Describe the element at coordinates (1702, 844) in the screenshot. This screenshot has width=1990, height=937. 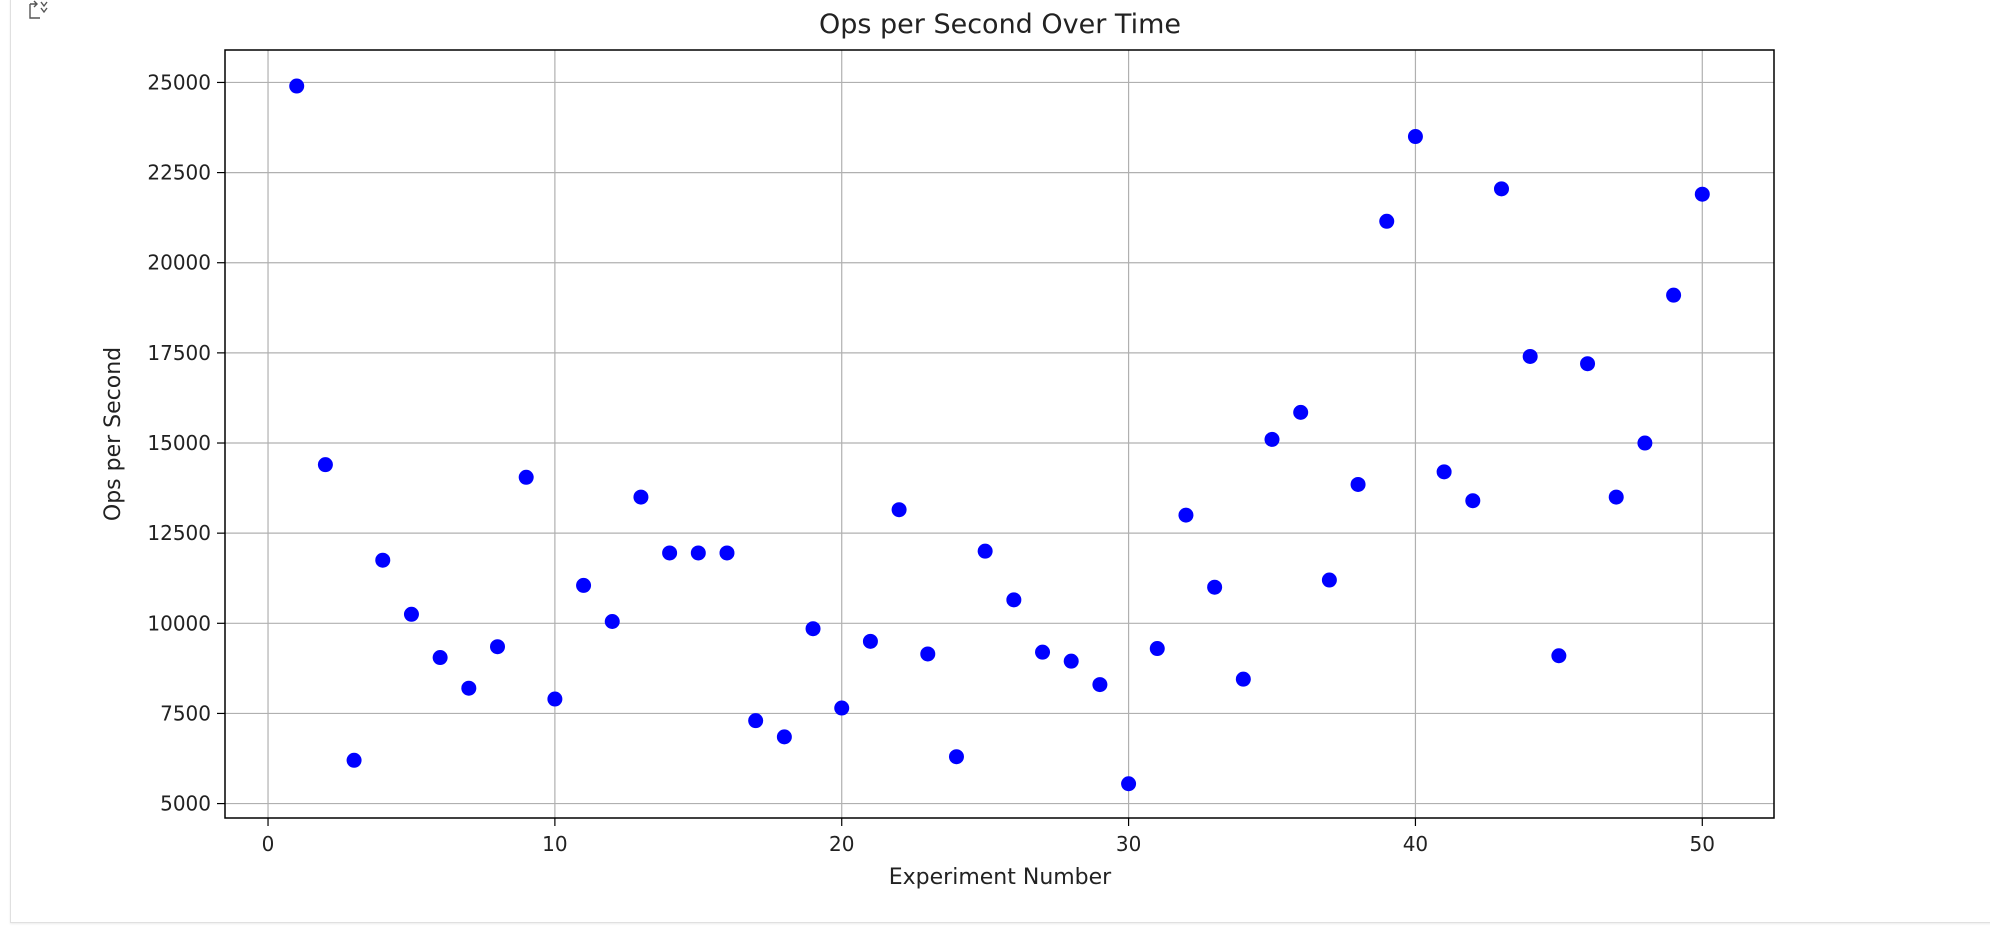
I see `x-tick-label: 50` at that location.